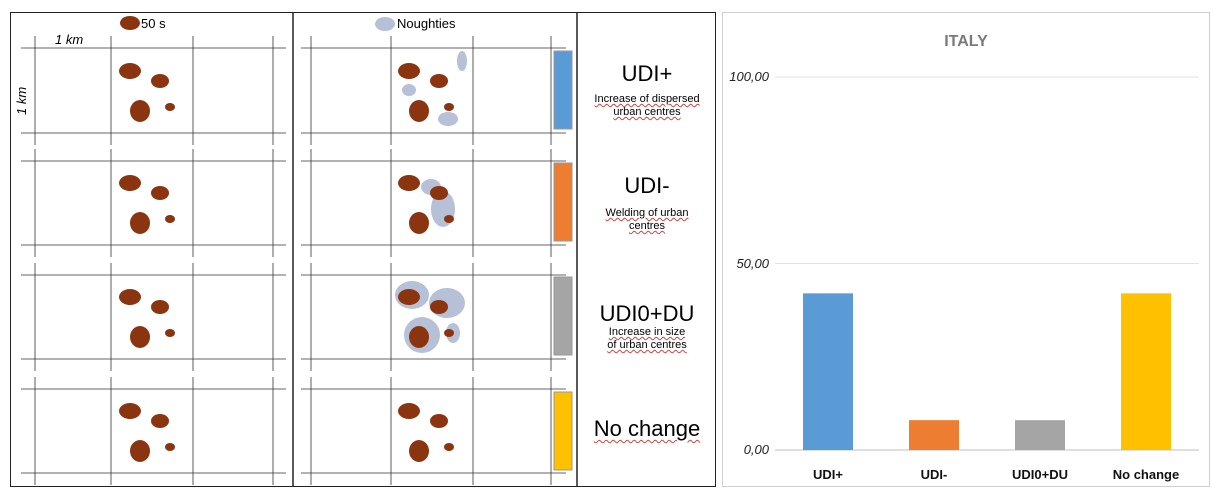 The image size is (1211, 491). What do you see at coordinates (752, 263) in the screenshot?
I see `y-tick-label: 50,00` at bounding box center [752, 263].